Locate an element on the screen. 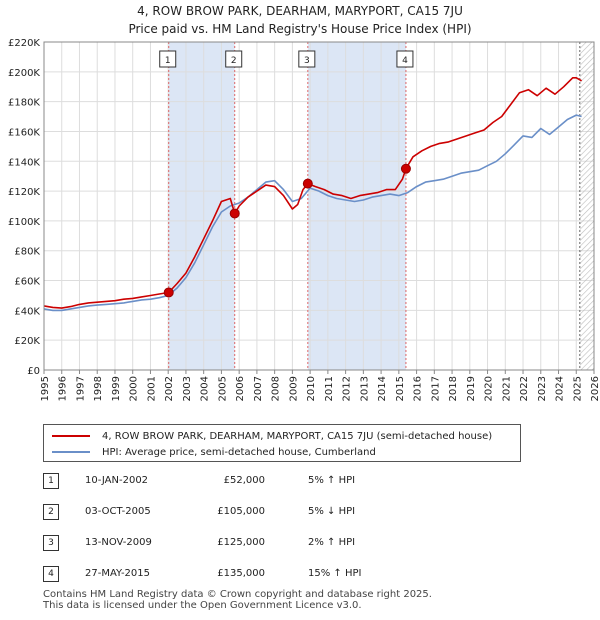 This screenshot has width=600, height=620. x-tick-label: 2014 is located at coordinates (382, 388).